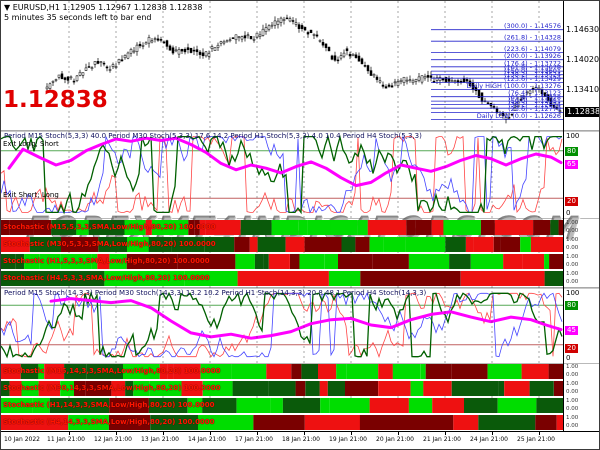 This screenshot has width=600, height=450. Describe the element at coordinates (254, 439) in the screenshot. I see `time-axis-label: 17 Jan 21:00` at that location.